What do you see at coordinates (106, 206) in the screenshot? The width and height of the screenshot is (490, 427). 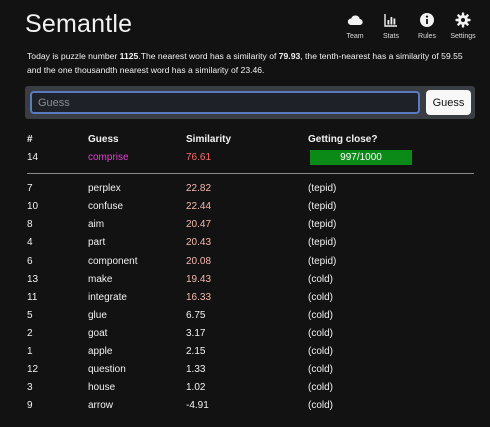 I see `row-word: confuse` at bounding box center [106, 206].